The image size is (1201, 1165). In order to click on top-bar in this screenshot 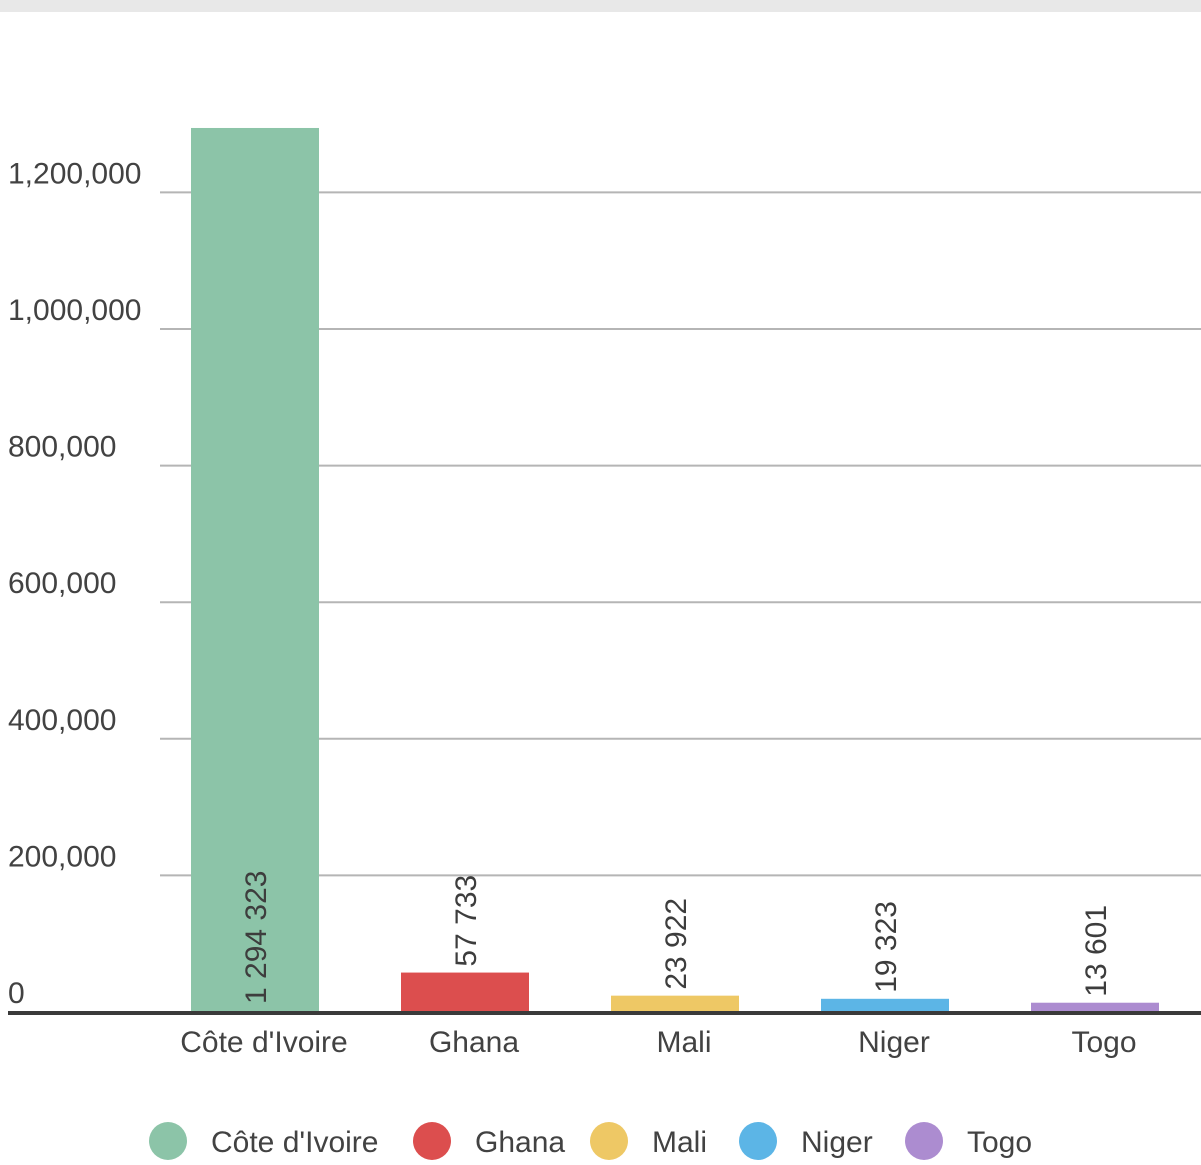, I will do `click(600, 6)`.